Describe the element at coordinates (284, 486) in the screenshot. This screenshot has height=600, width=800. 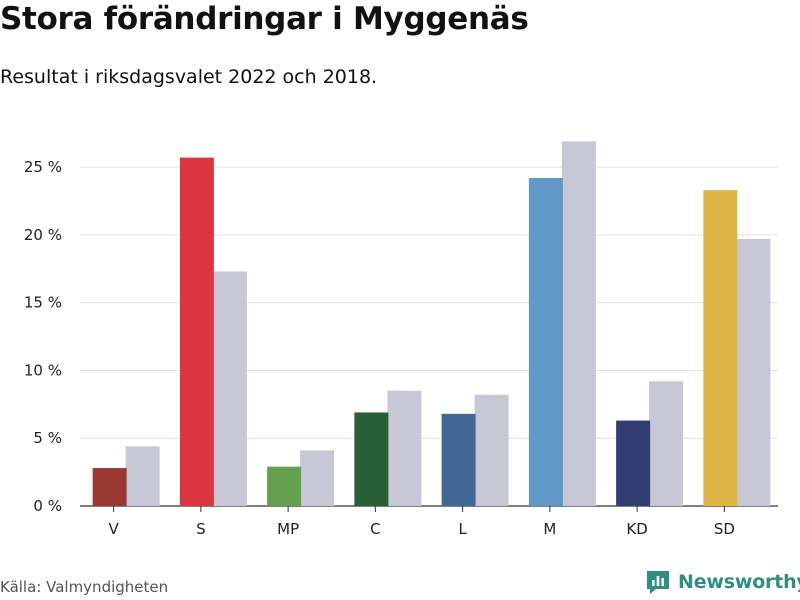
I see `bar-2022-mp` at that location.